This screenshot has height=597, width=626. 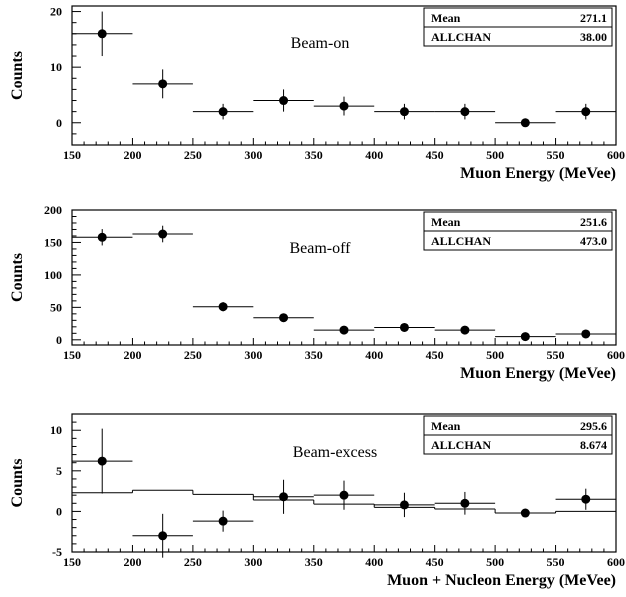 What do you see at coordinates (335, 452) in the screenshot?
I see `panel-annotation: Beam-excess` at bounding box center [335, 452].